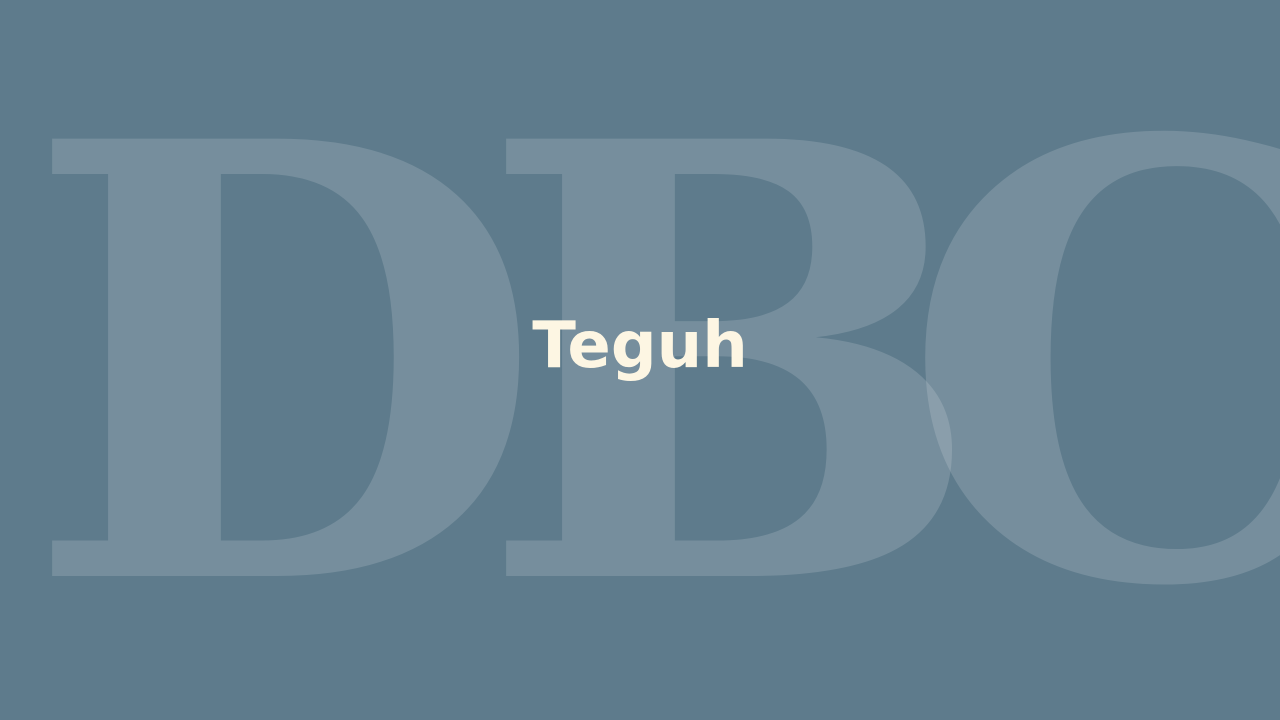  What do you see at coordinates (640, 346) in the screenshot?
I see `title-word: Teguh` at bounding box center [640, 346].